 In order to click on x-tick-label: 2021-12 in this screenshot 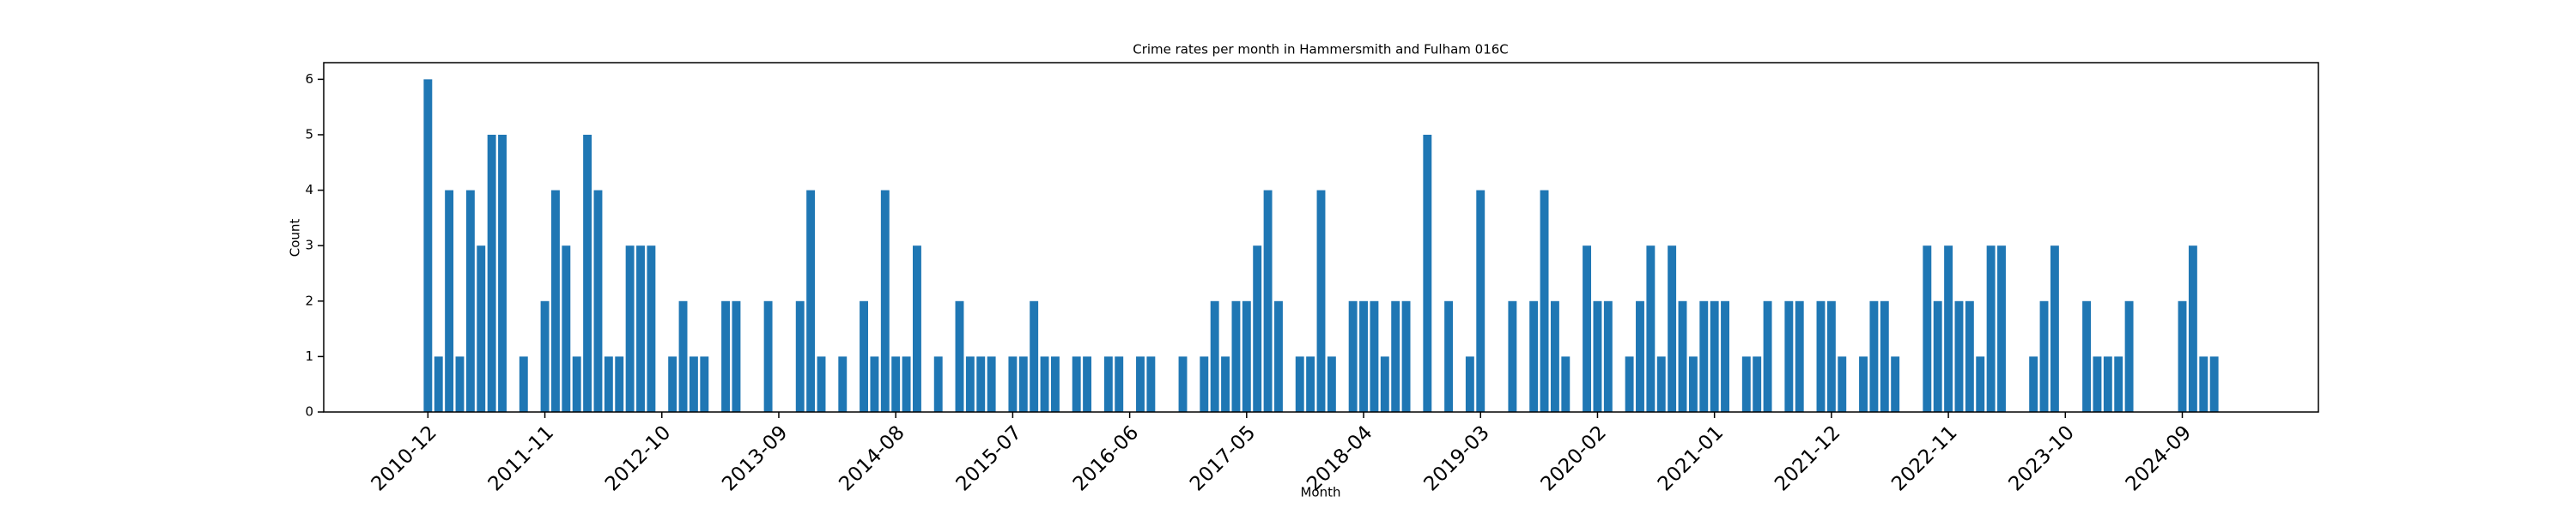, I will do `click(1807, 458)`.